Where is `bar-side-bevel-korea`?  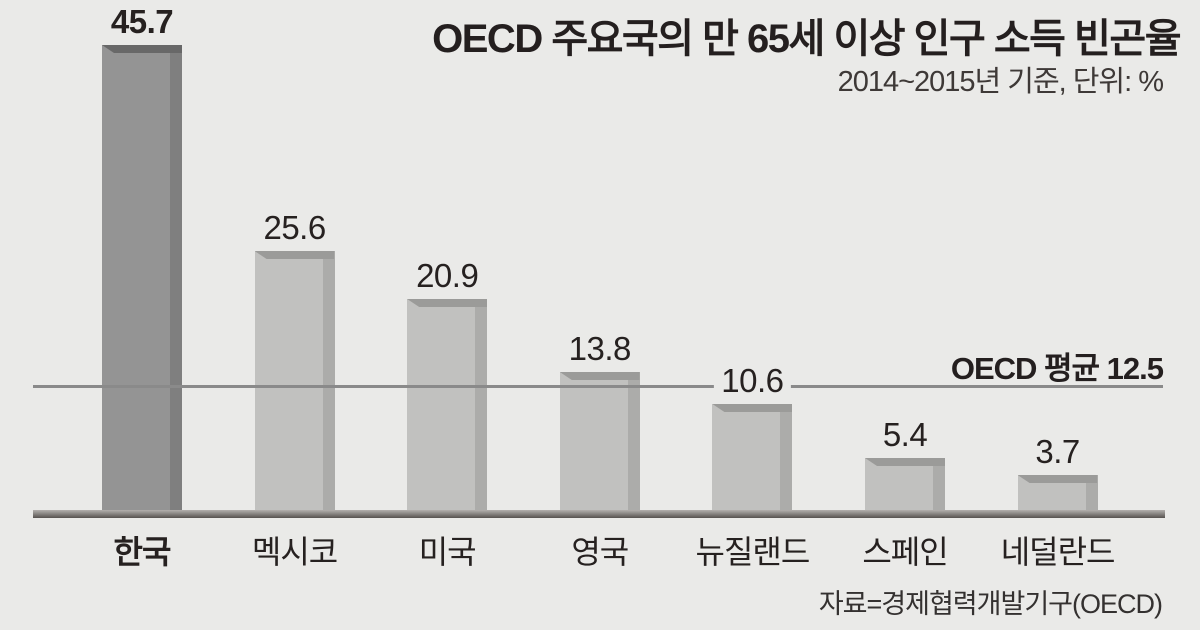 bar-side-bevel-korea is located at coordinates (176, 284).